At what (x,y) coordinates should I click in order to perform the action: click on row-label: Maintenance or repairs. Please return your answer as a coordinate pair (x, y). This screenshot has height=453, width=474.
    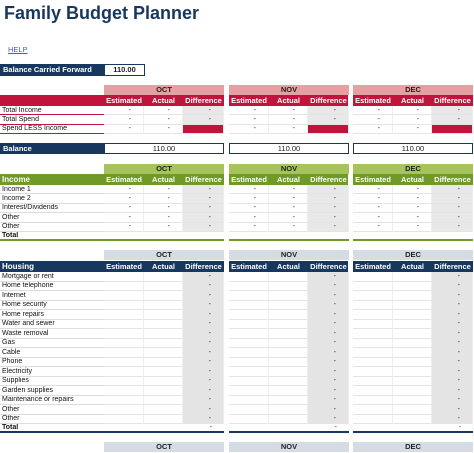
    Looking at the image, I should click on (52, 400).